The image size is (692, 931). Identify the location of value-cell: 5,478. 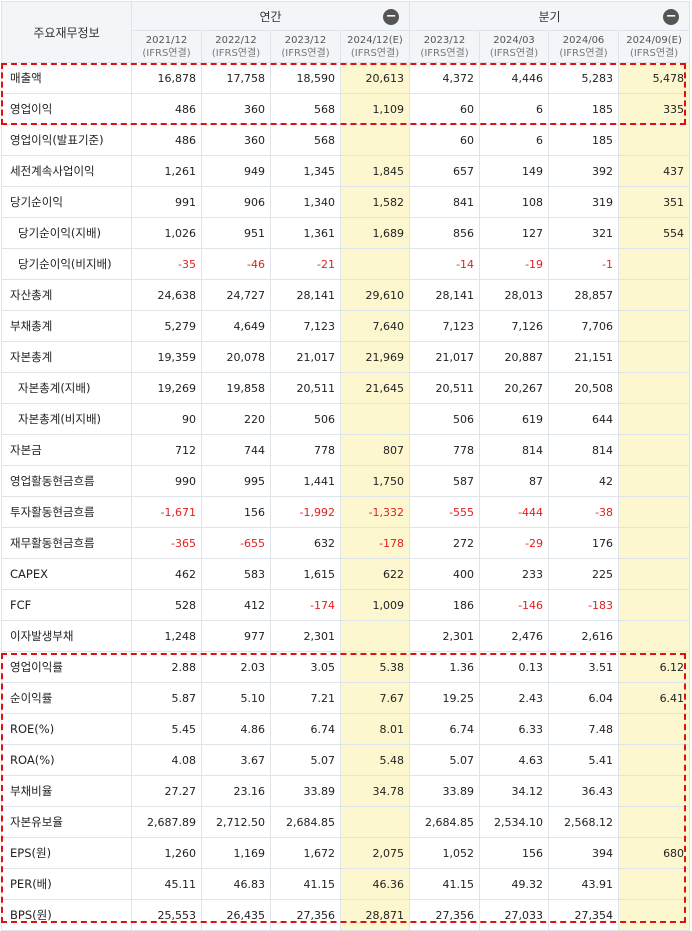
(654, 78).